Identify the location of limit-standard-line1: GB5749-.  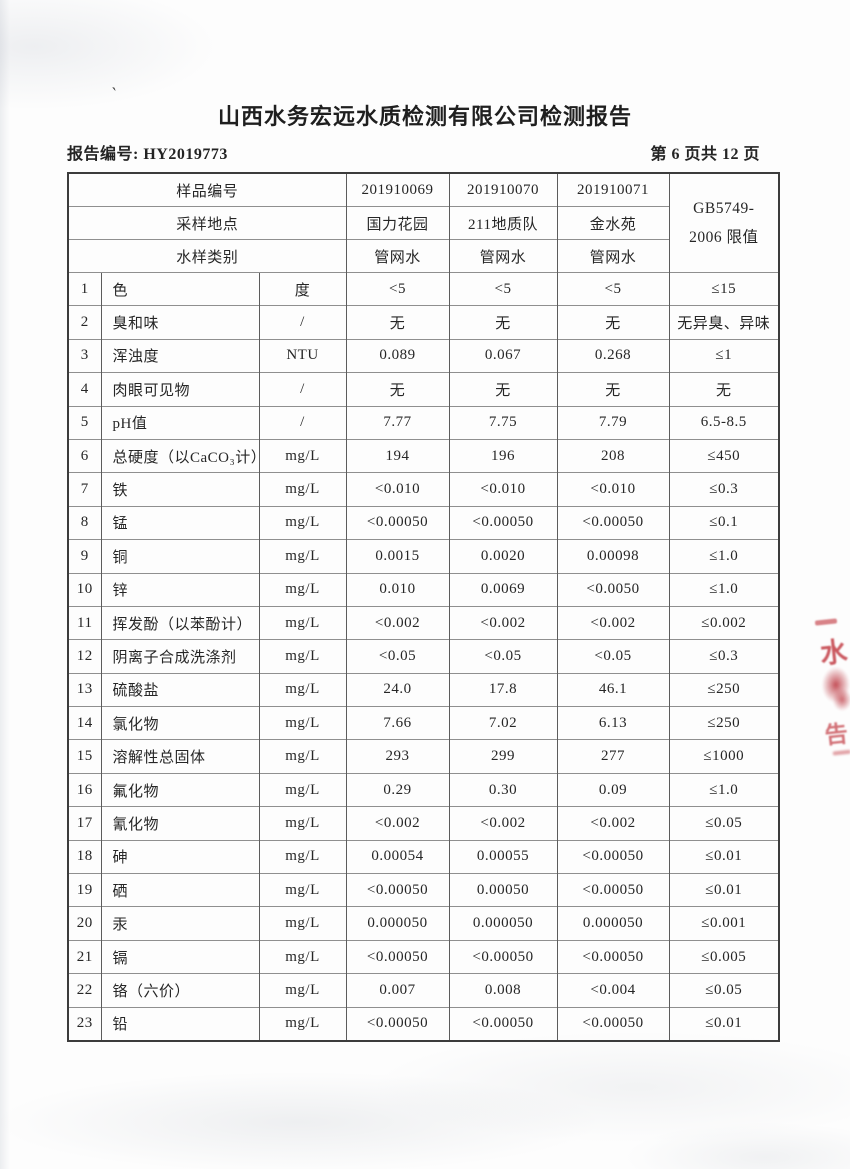
(724, 208).